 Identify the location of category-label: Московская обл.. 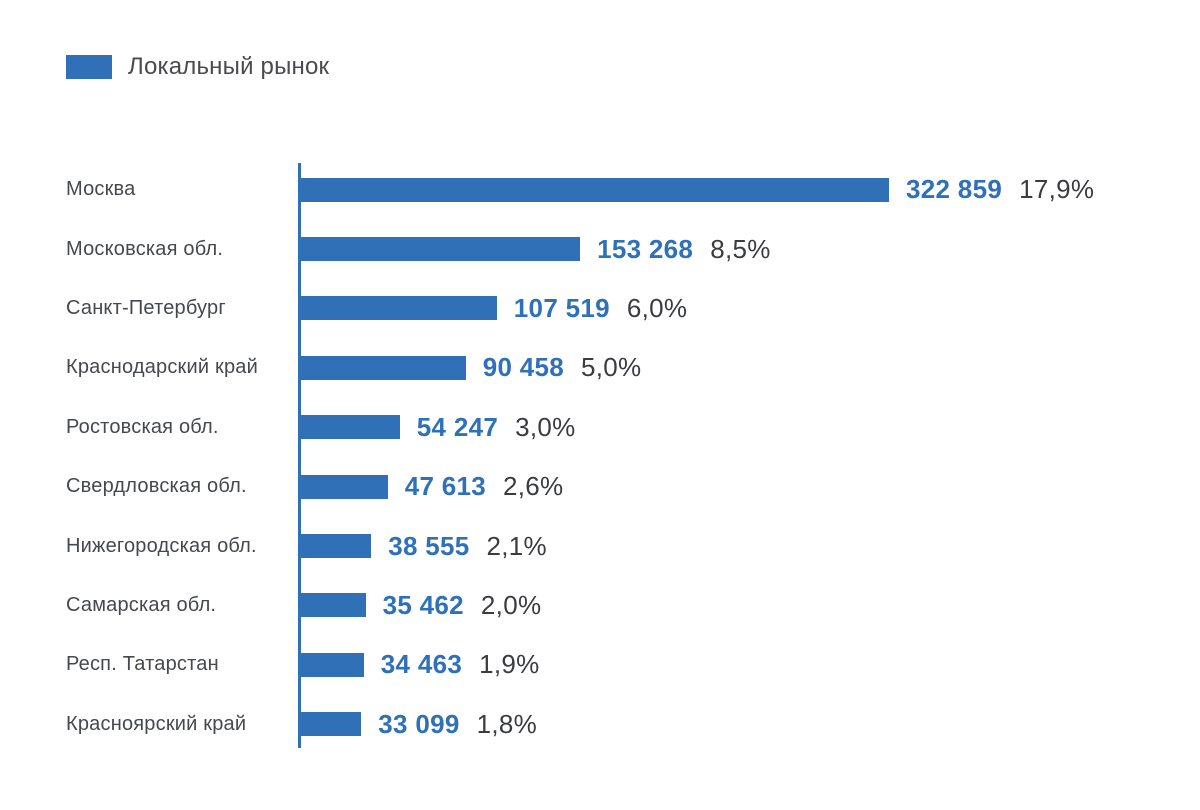
(145, 248).